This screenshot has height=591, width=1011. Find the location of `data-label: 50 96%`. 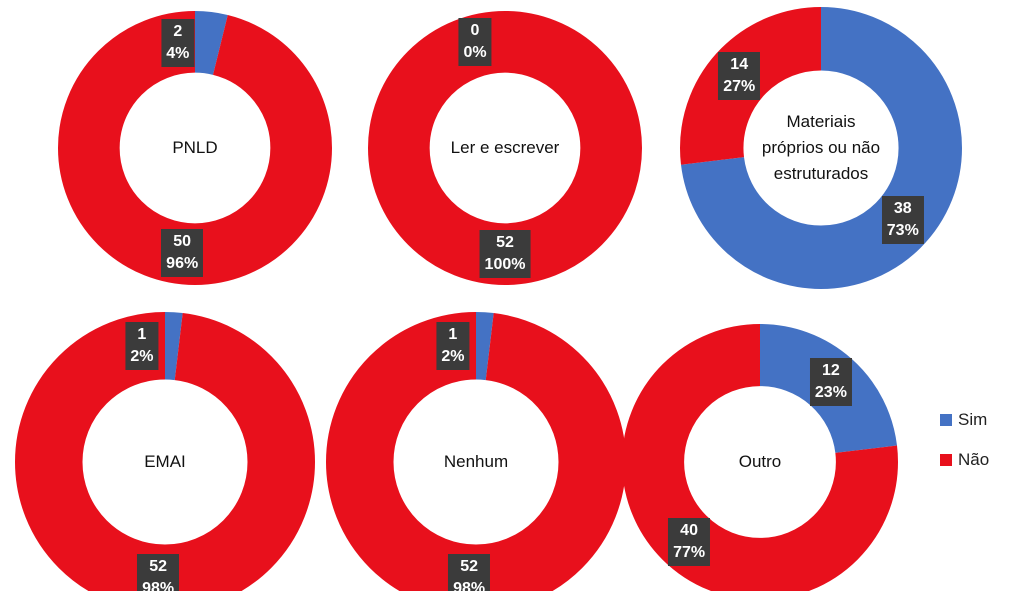

data-label: 50 96% is located at coordinates (182, 253).